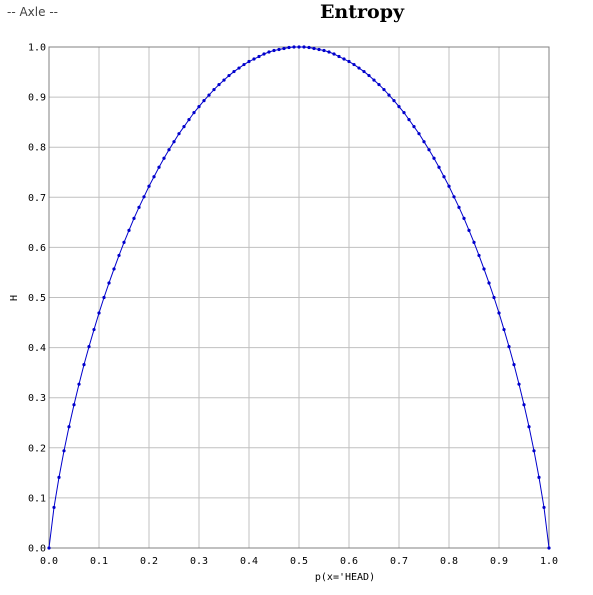  What do you see at coordinates (149, 561) in the screenshot?
I see `x-tick-label: 0.2` at bounding box center [149, 561].